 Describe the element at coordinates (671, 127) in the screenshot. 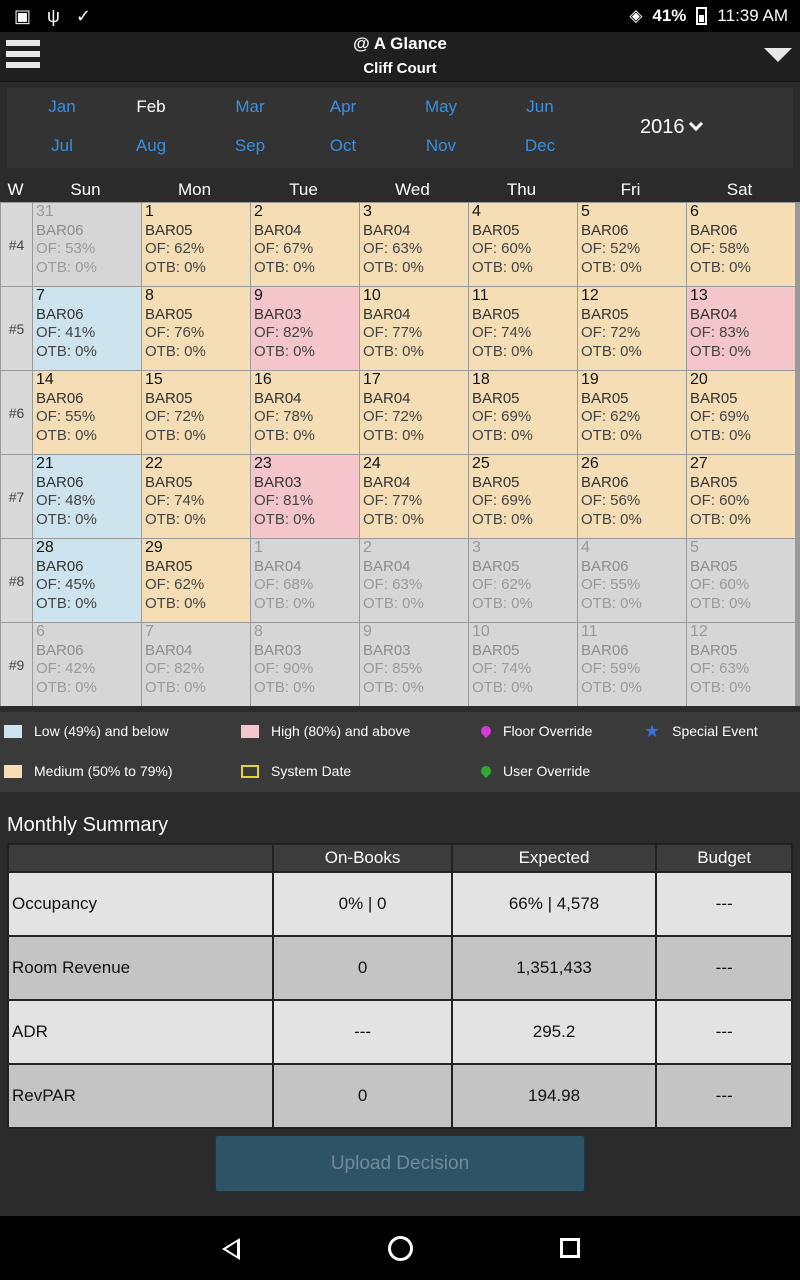

I see `year-selector: 2016` at that location.